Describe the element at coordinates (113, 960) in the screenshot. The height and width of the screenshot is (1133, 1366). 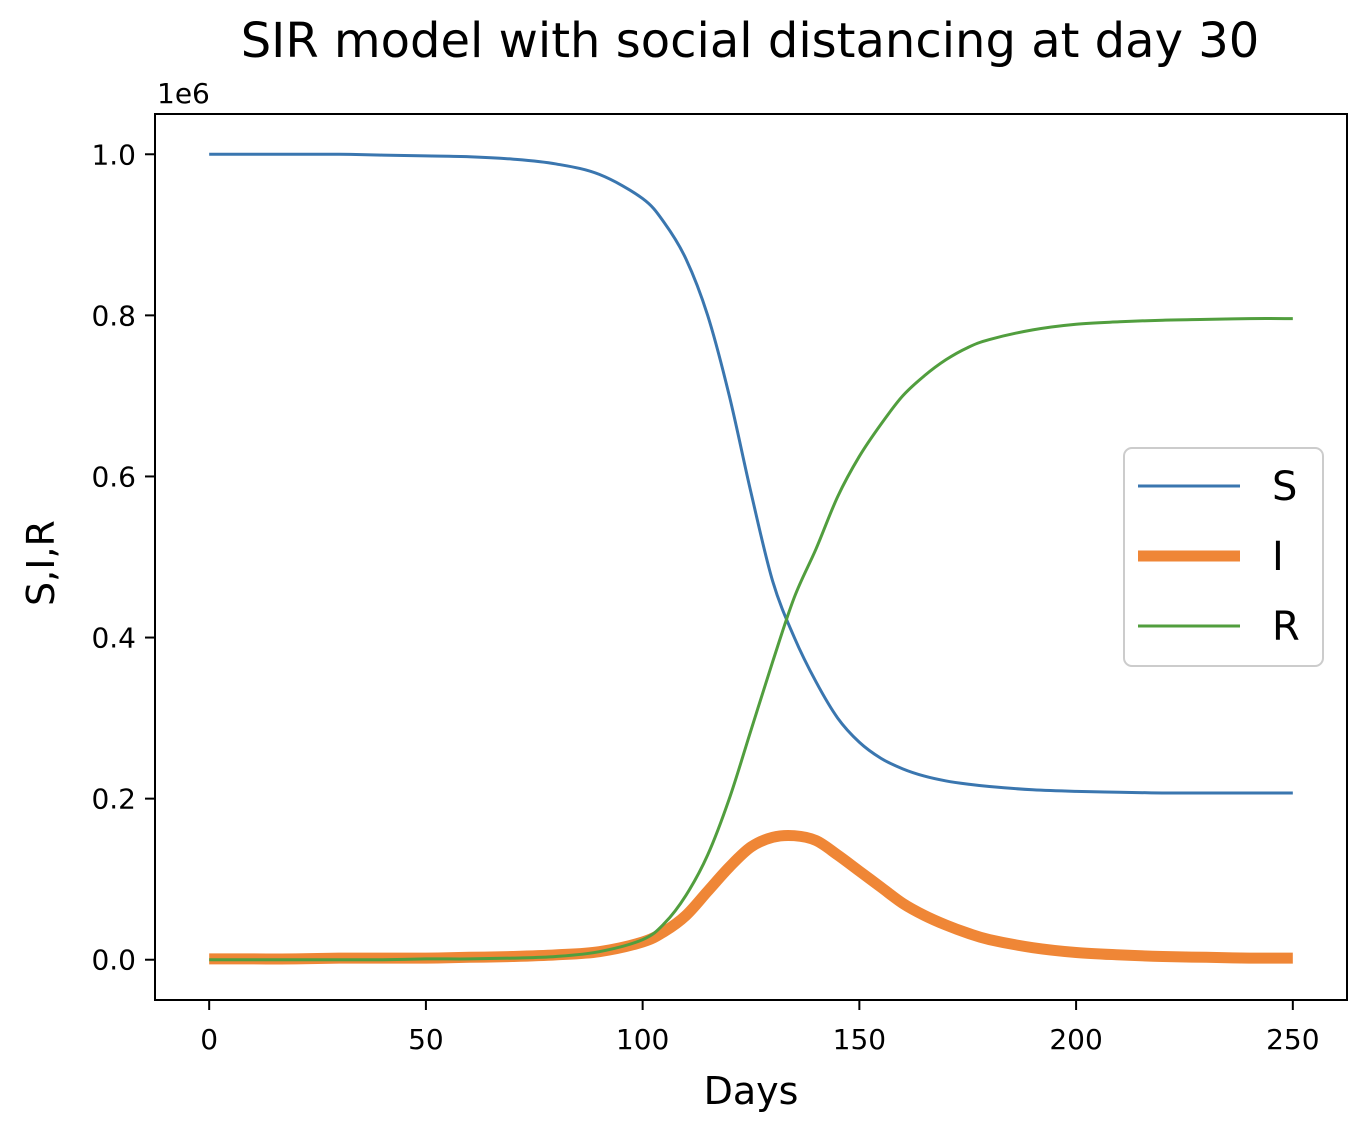
I see `y-tick-label: 0.0` at that location.